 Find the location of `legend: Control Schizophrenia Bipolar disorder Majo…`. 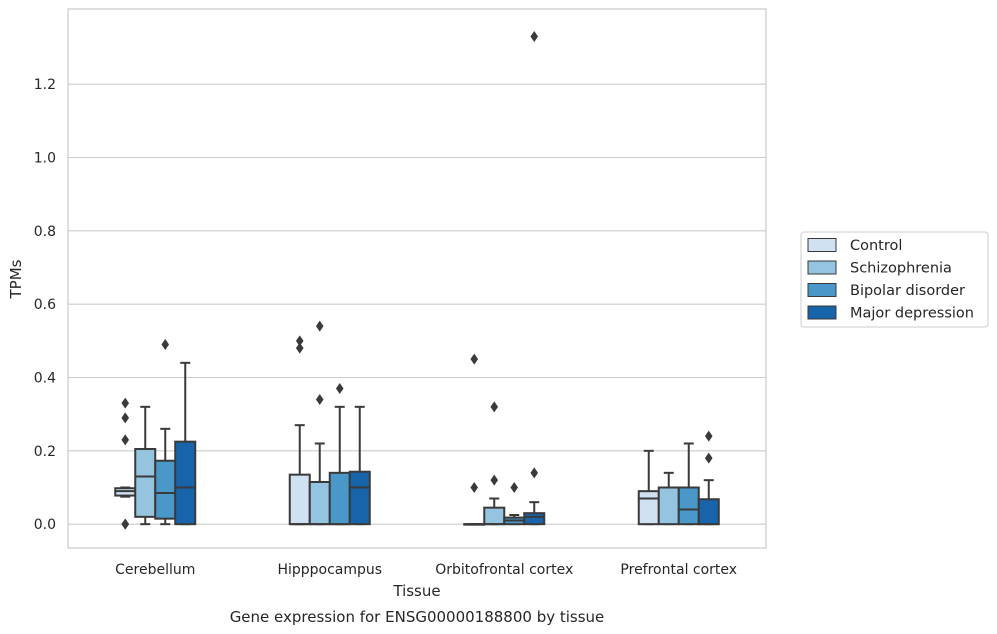

legend: Control Schizophrenia Bipolar disorder Majo… is located at coordinates (894, 279).